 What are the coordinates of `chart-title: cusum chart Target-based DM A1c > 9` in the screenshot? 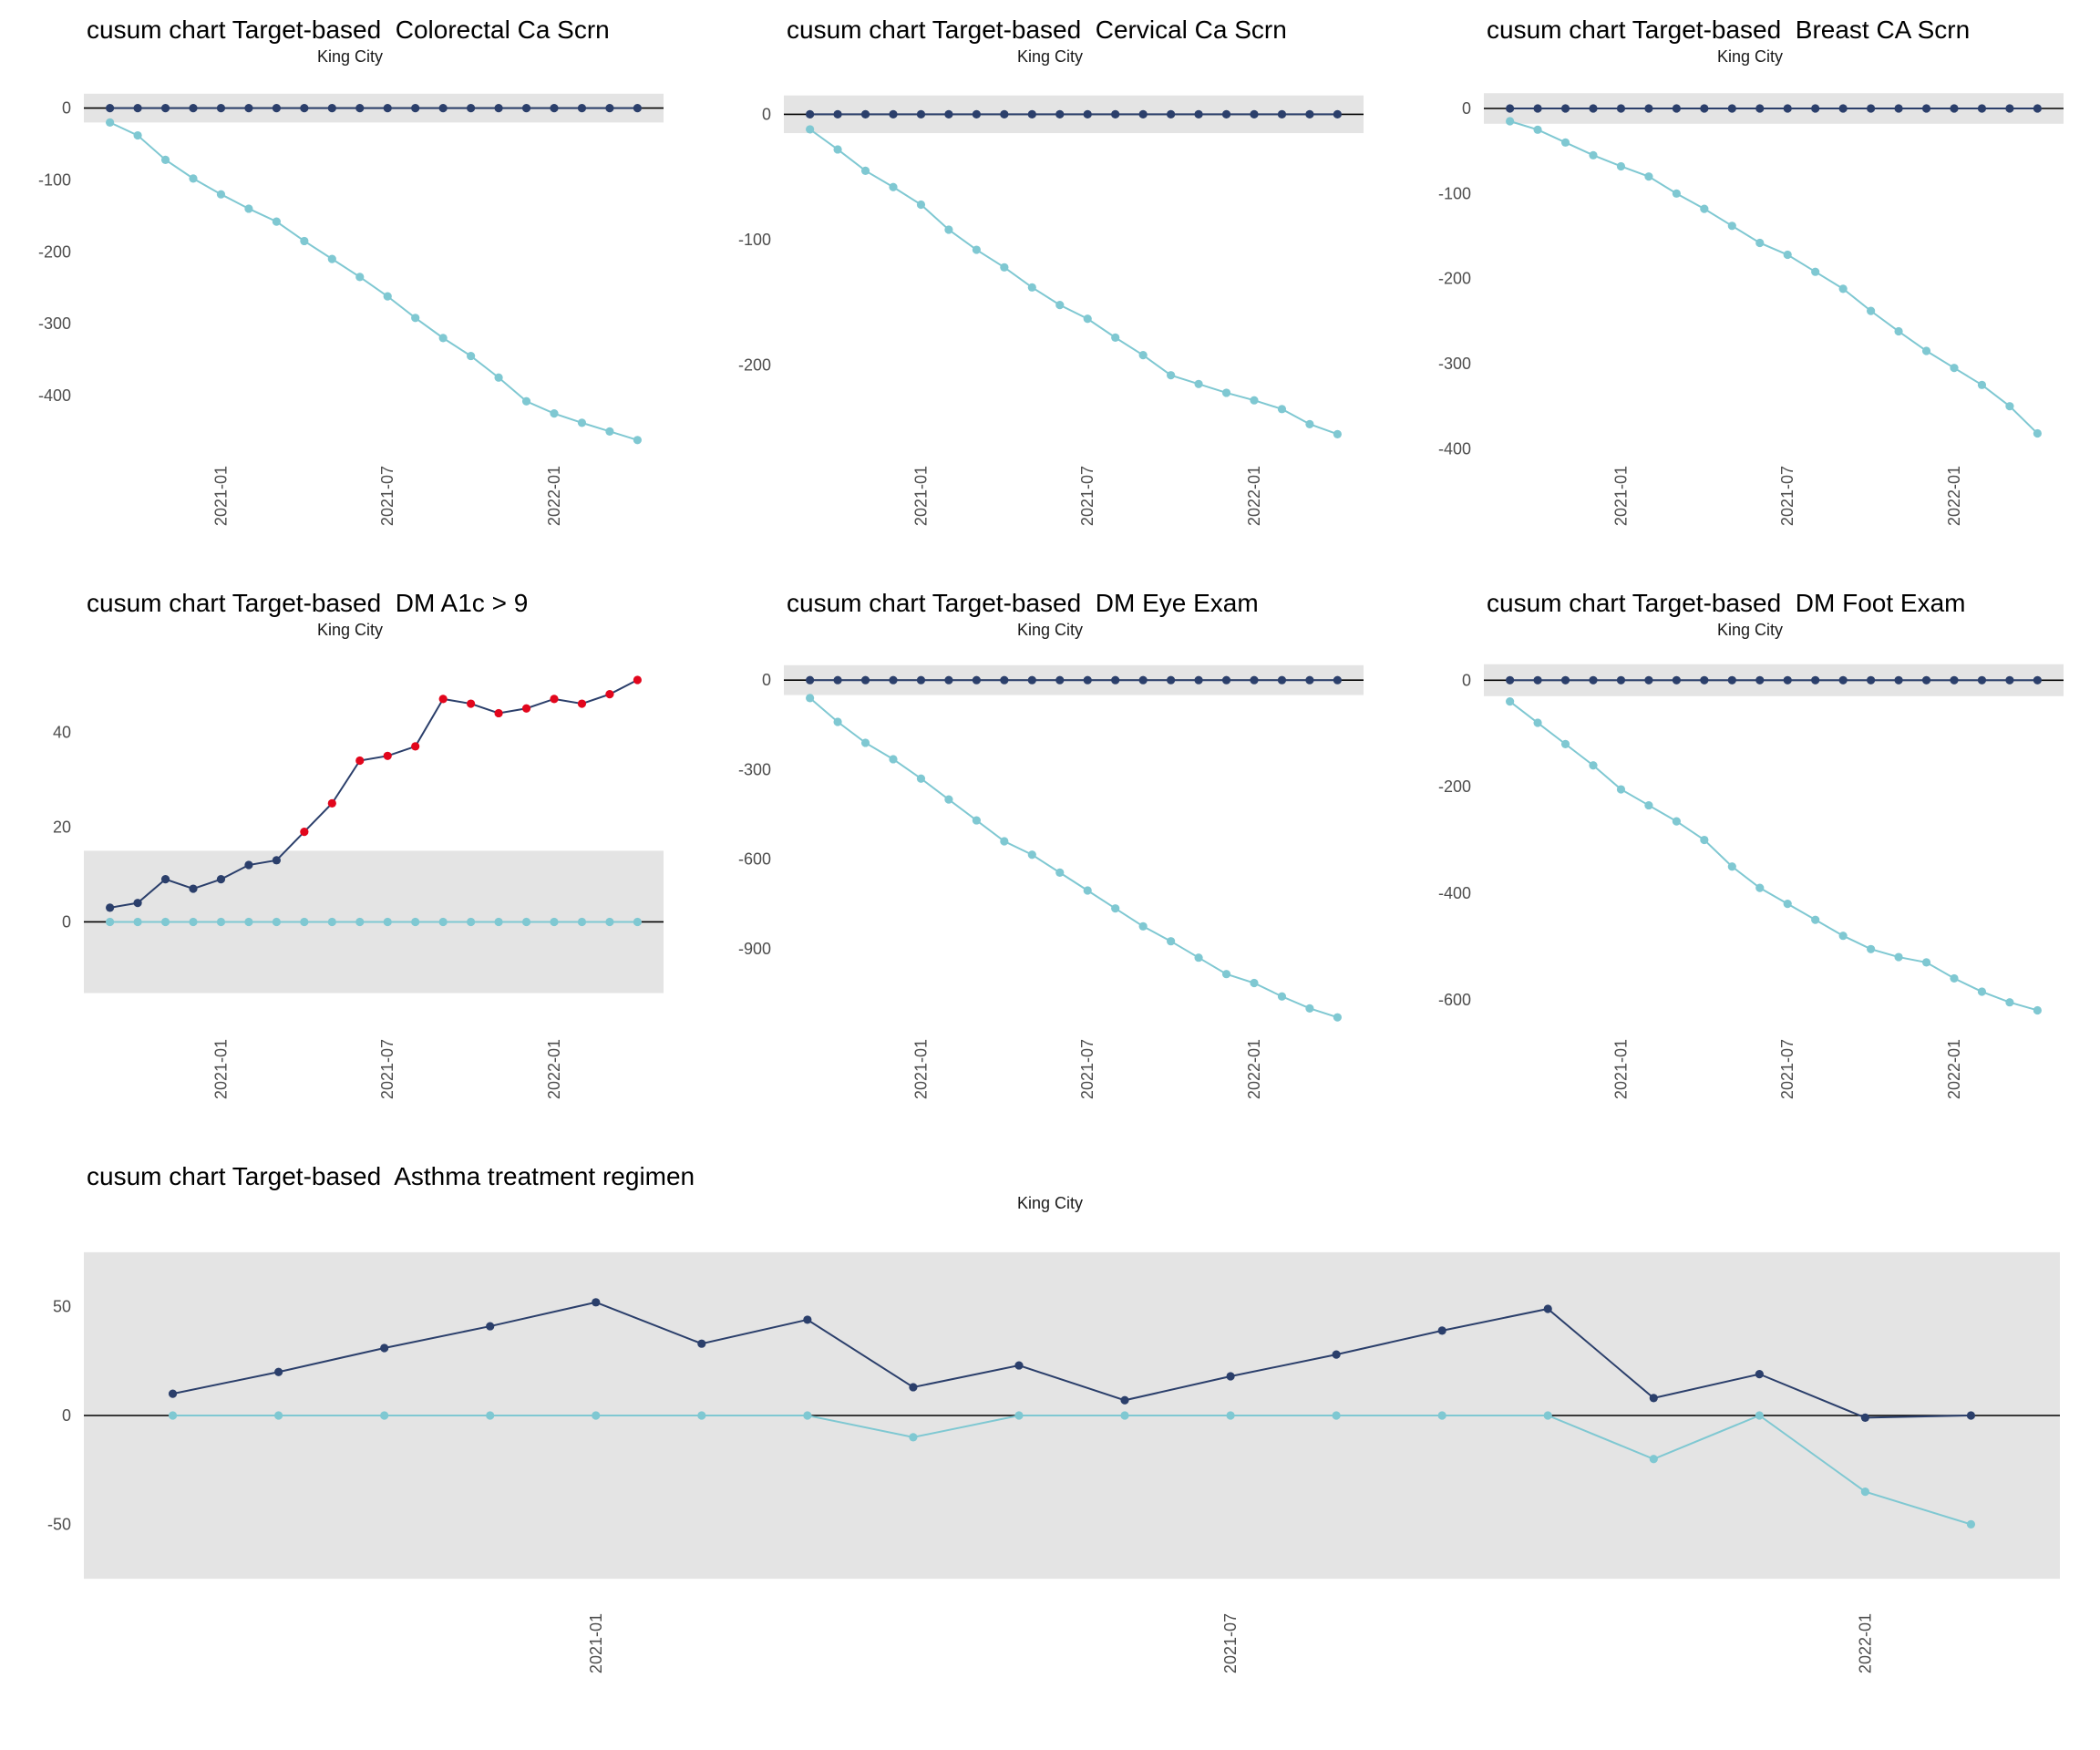 It's located at (308, 604).